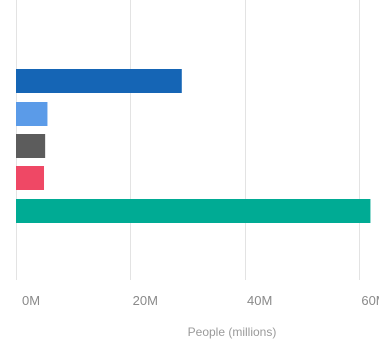 The height and width of the screenshot is (341, 379). What do you see at coordinates (145, 300) in the screenshot?
I see `x-tick-label-1: 20M` at bounding box center [145, 300].